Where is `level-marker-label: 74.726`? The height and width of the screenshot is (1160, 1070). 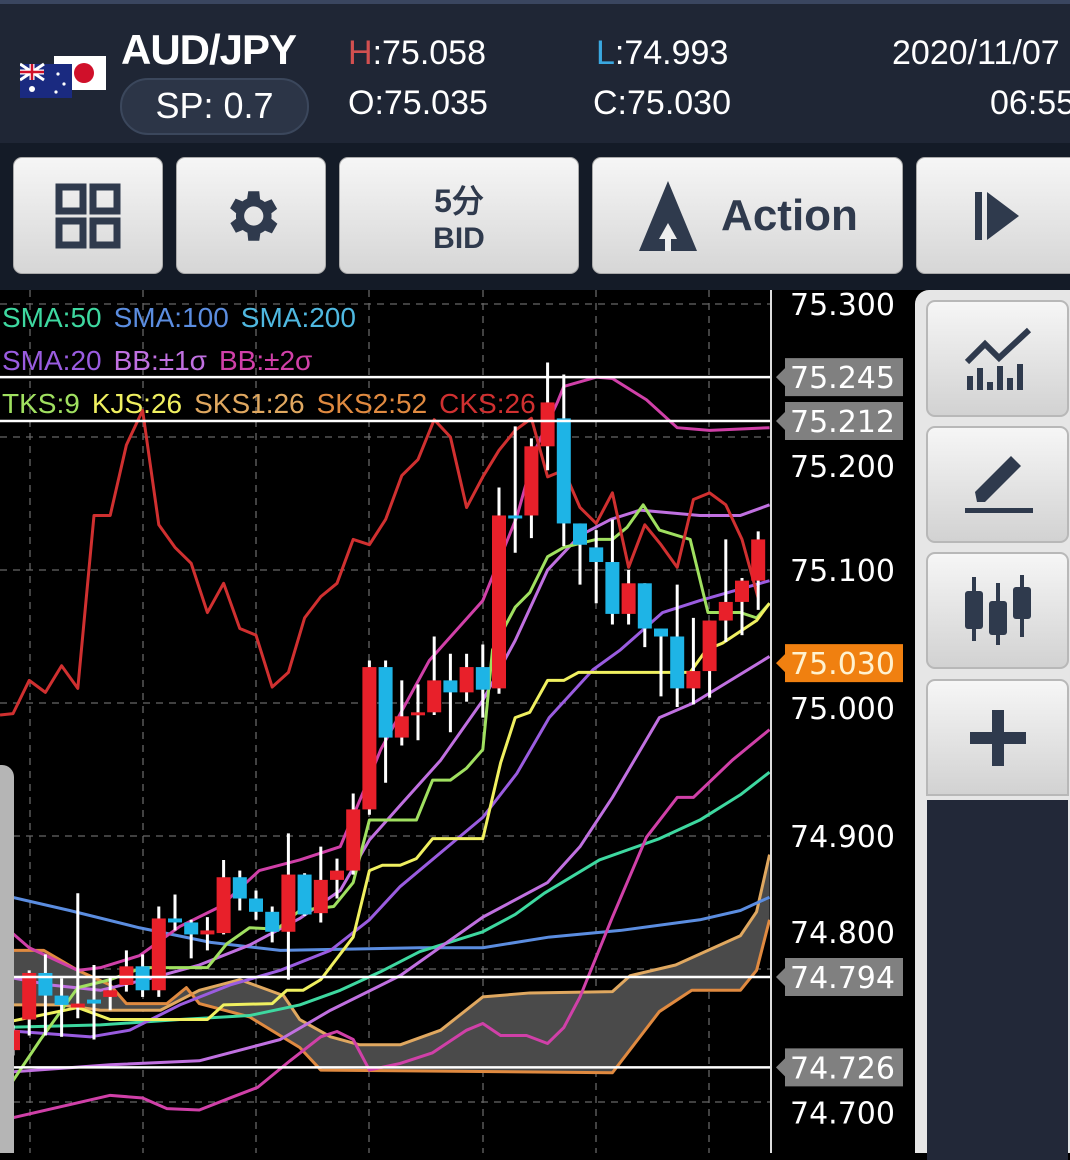 level-marker-label: 74.726 is located at coordinates (842, 1068).